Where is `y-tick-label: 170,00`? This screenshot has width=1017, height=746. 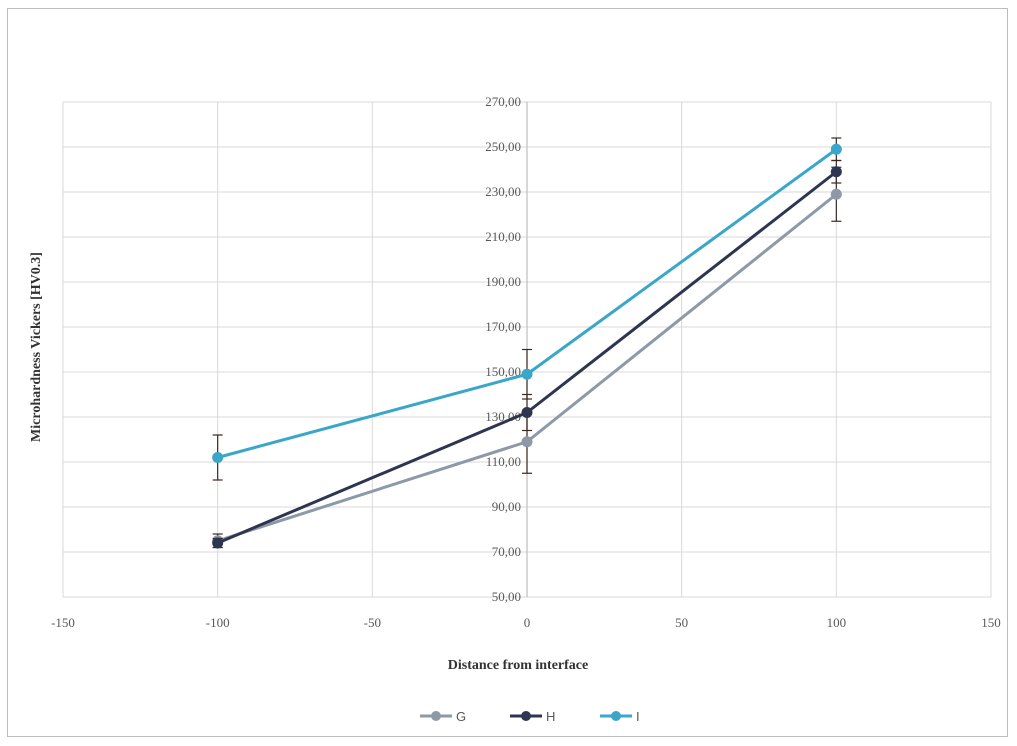 y-tick-label: 170,00 is located at coordinates (503, 326).